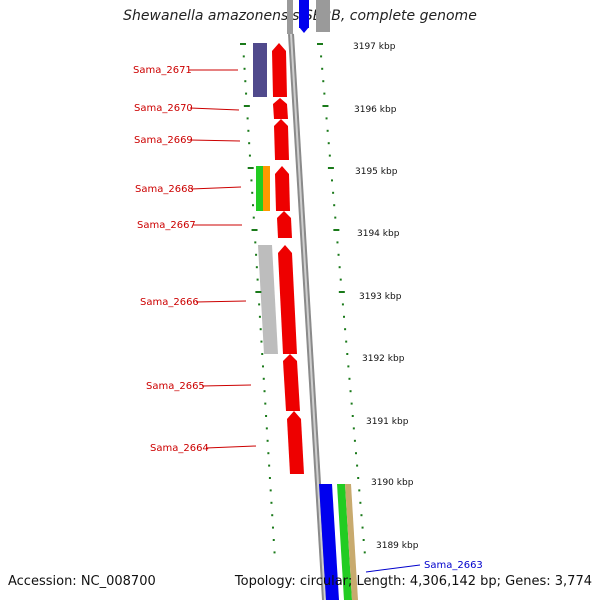  Describe the element at coordinates (344, 542) in the screenshot. I see `bottom-green-feature` at that location.